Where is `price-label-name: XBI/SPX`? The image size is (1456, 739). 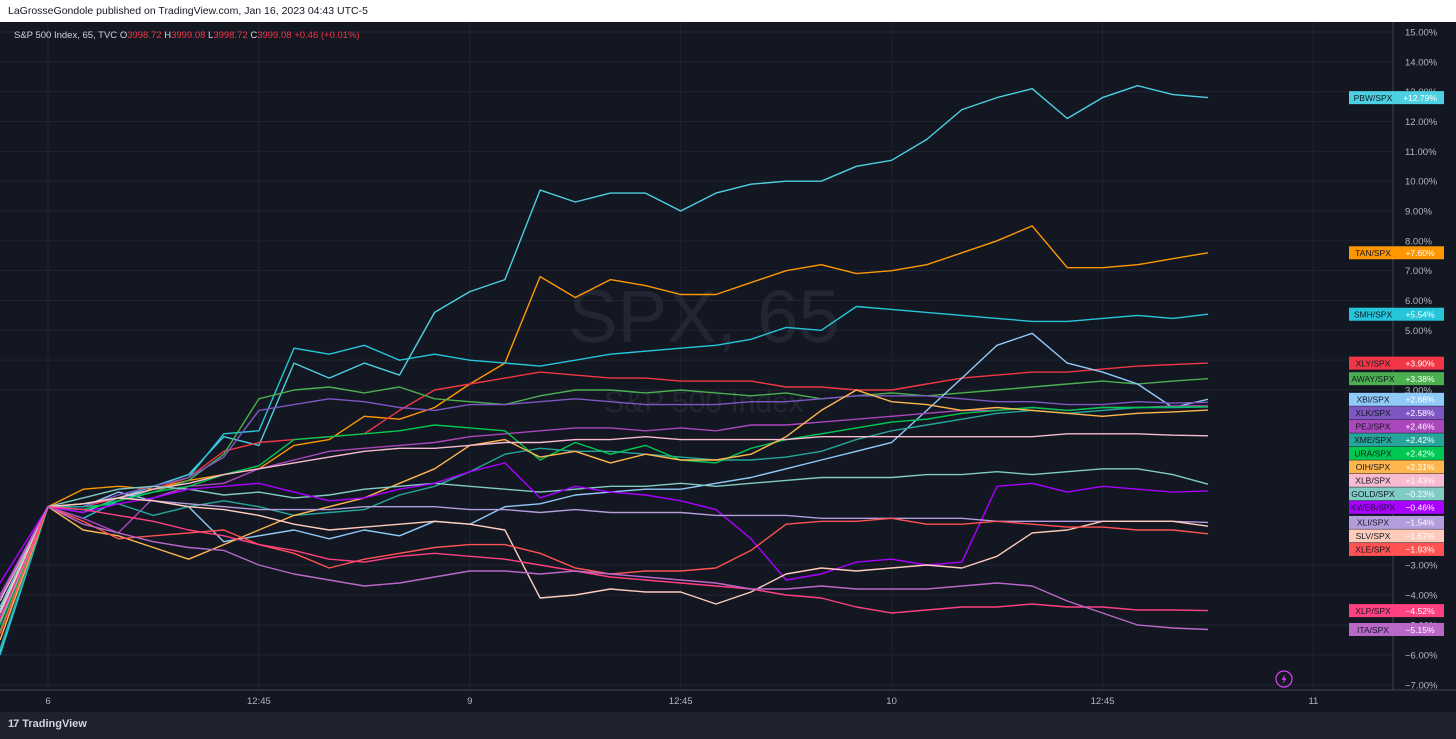
price-label-name: XBI/SPX is located at coordinates (1372, 400).